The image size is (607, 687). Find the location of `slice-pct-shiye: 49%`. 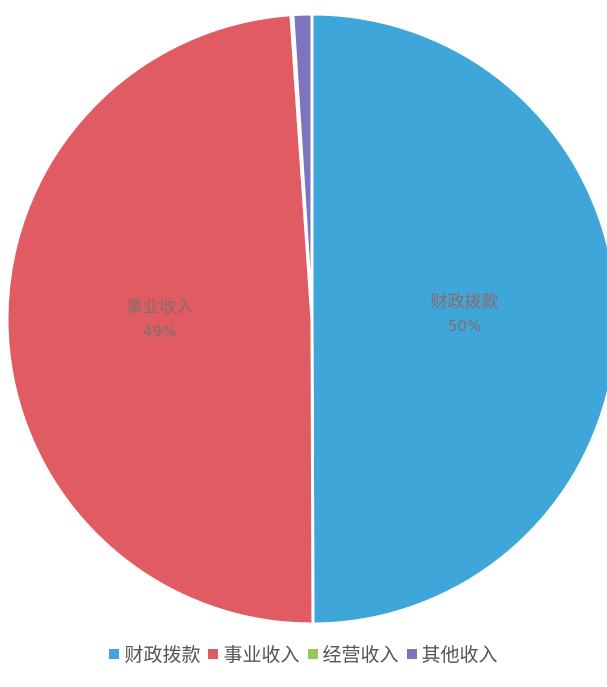

slice-pct-shiye: 49% is located at coordinates (159, 332).